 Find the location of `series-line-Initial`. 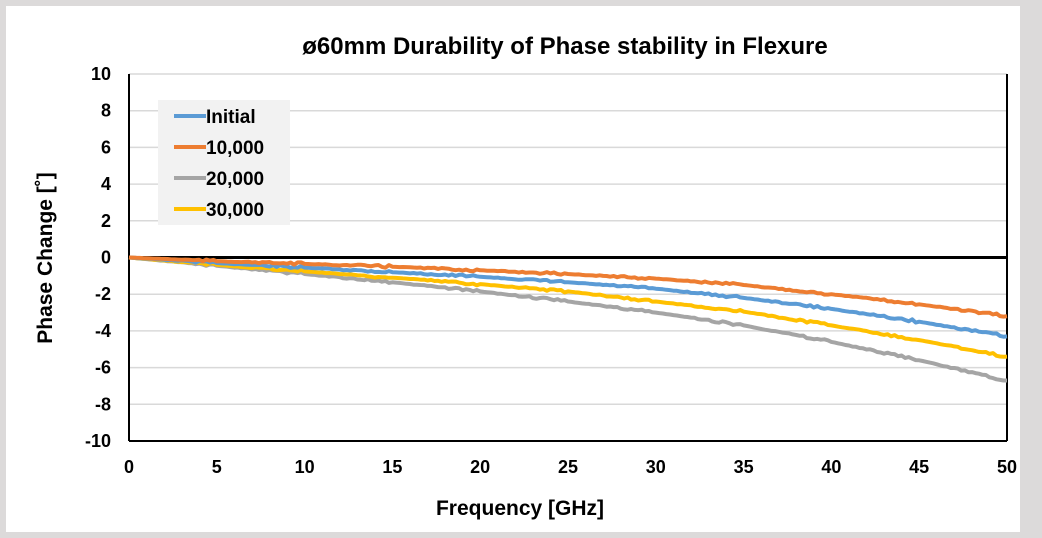

series-line-Initial is located at coordinates (568, 297).